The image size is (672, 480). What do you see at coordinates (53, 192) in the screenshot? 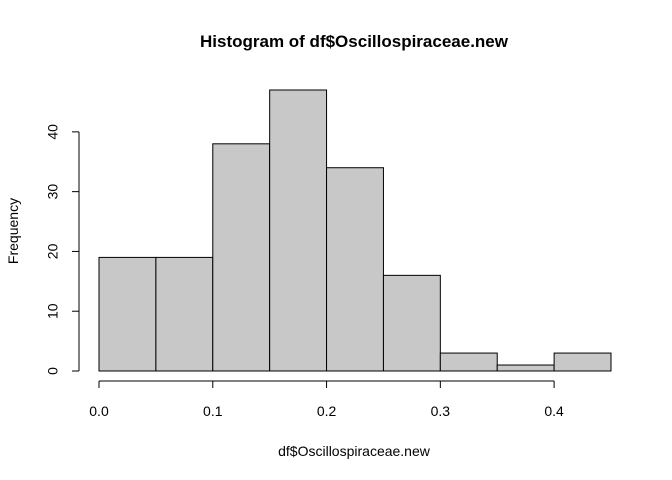
I see `y-tick-label-3: 30` at bounding box center [53, 192].